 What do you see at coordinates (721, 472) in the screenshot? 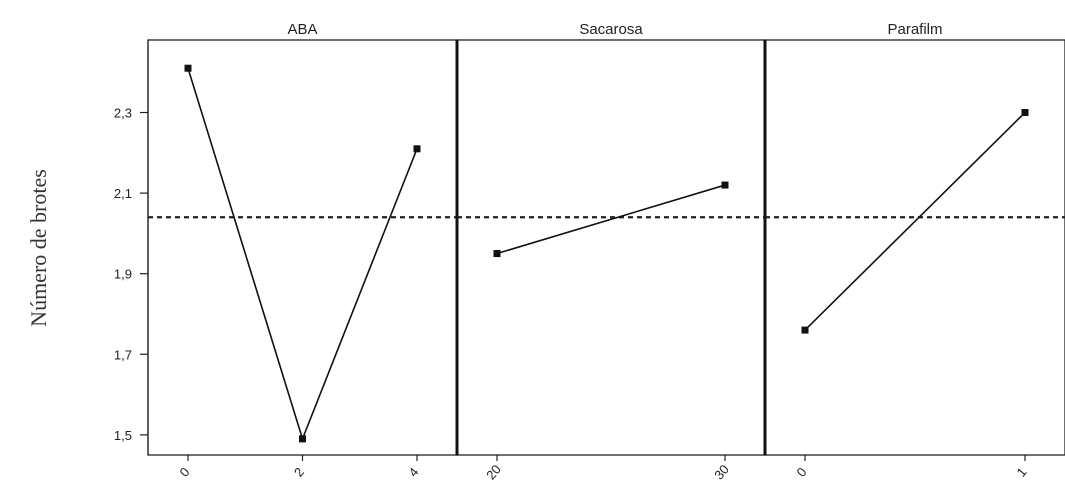
I see `x-tick-label: 30` at bounding box center [721, 472].